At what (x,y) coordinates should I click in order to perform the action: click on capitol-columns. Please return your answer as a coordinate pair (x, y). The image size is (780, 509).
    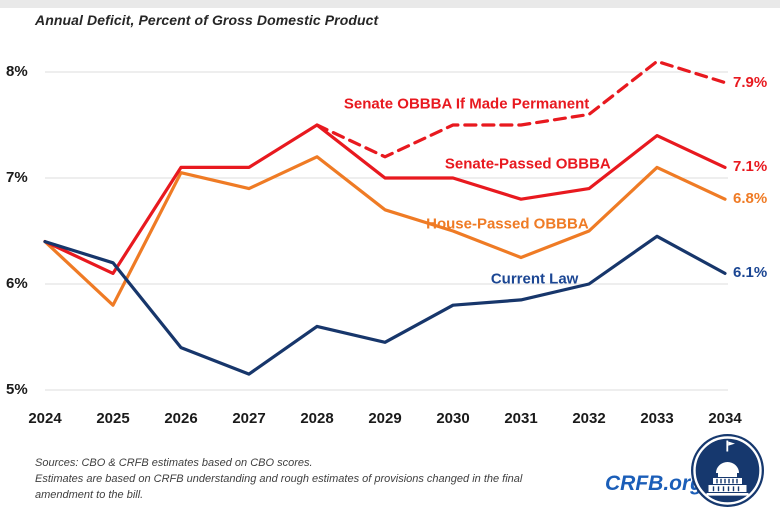
    Looking at the image, I should click on (726, 485).